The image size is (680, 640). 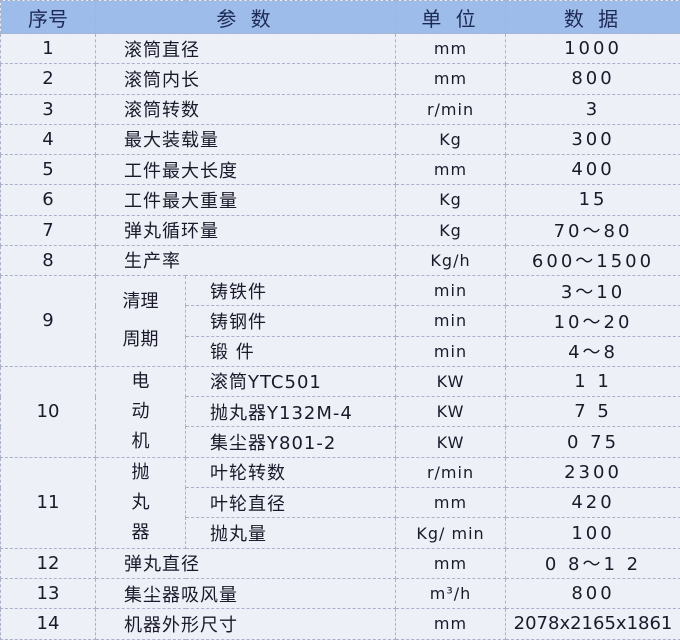 I want to click on group-label: 电动机, so click(x=141, y=411).